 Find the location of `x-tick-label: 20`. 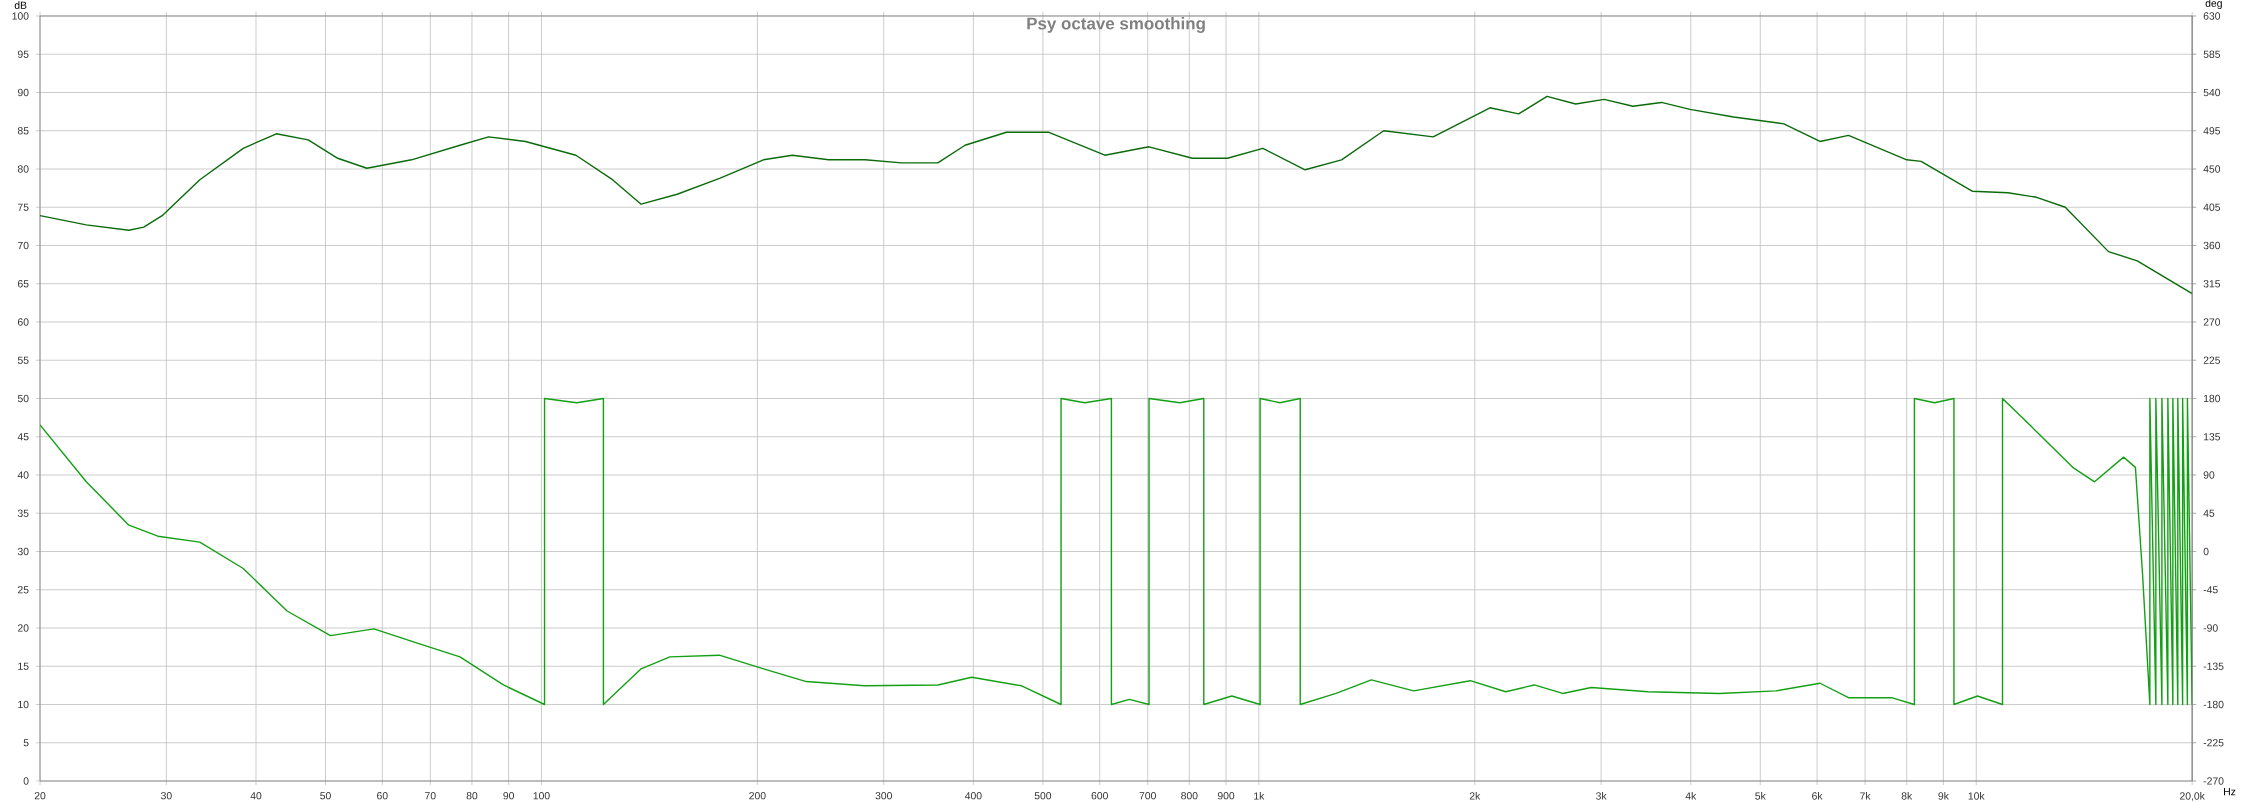

x-tick-label: 20 is located at coordinates (40, 796).